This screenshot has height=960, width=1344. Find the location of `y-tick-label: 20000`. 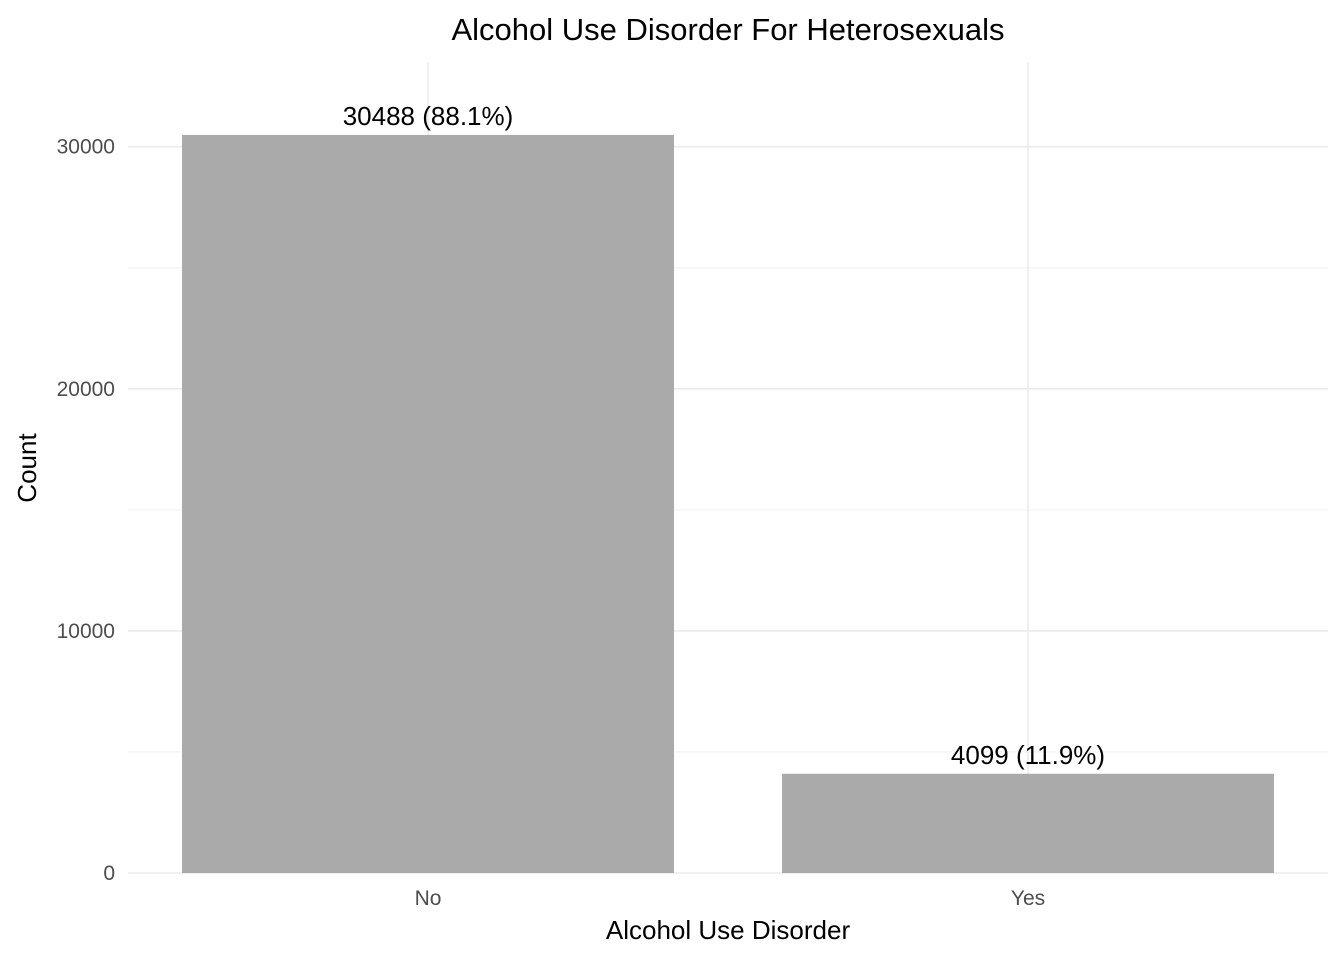

y-tick-label: 20000 is located at coordinates (86, 389).